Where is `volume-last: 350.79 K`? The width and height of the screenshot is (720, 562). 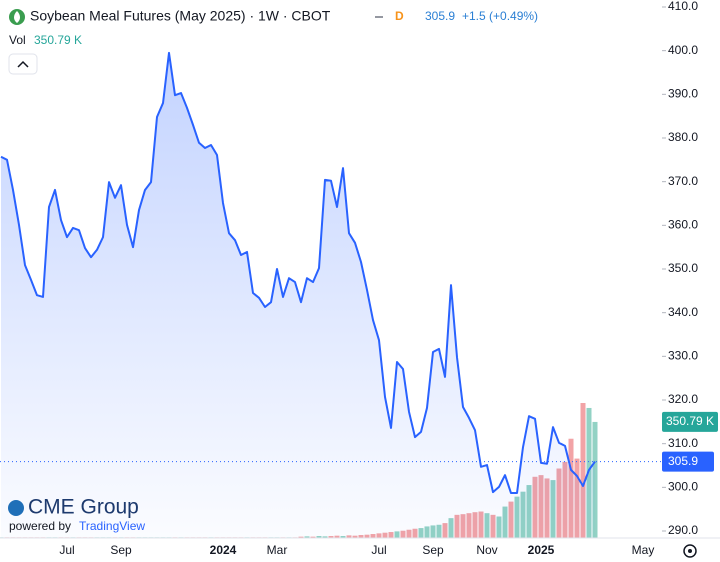
volume-last: 350.79 K is located at coordinates (58, 40).